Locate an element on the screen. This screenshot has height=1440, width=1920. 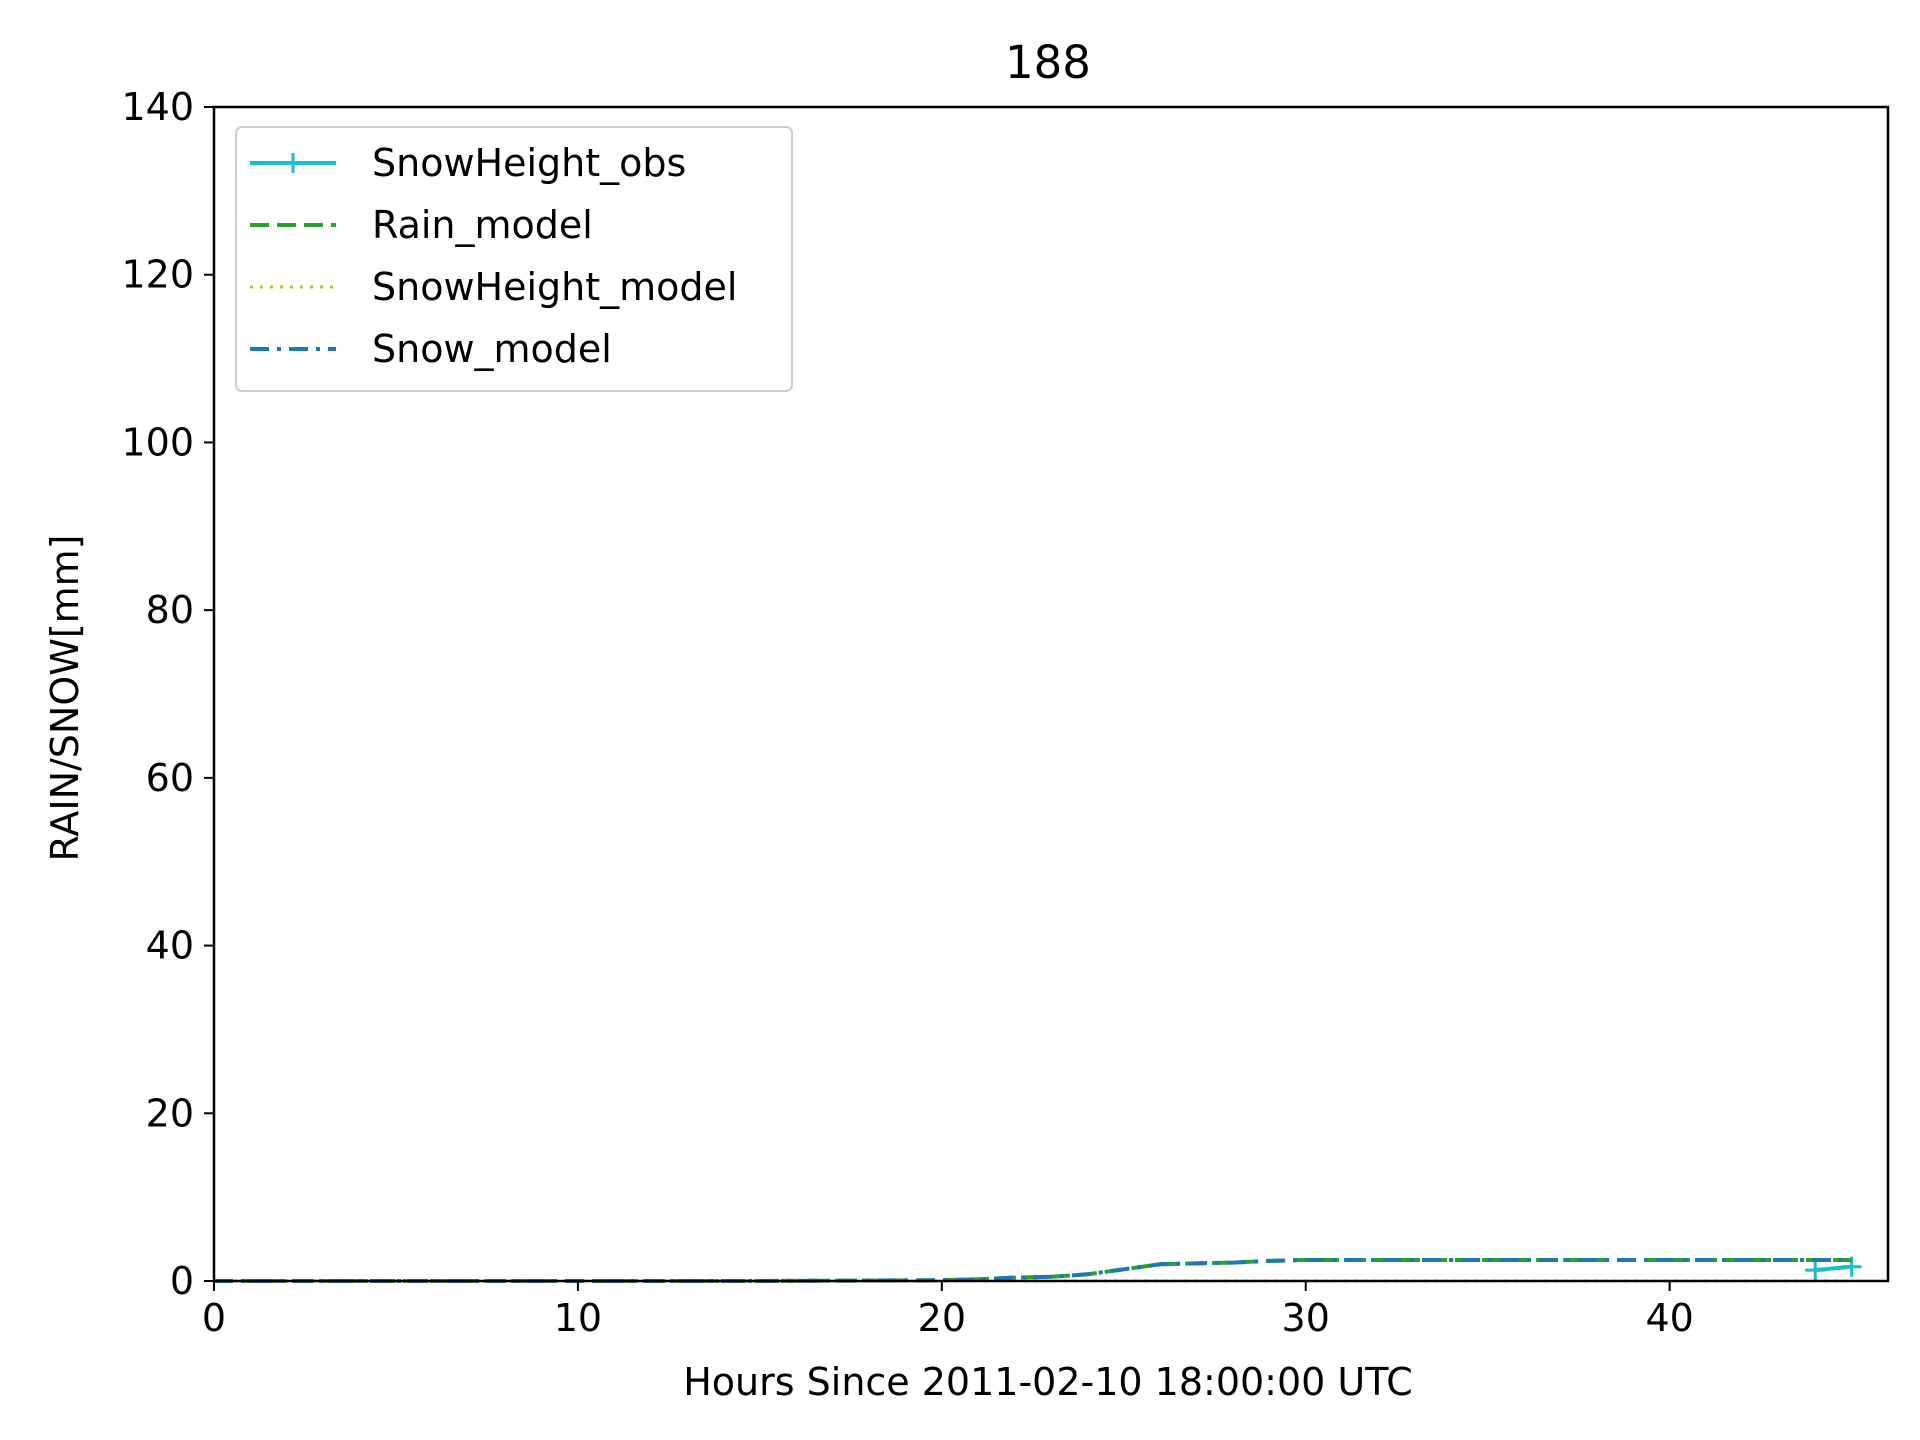
legend-label: SnowHeight_model is located at coordinates (554, 287).